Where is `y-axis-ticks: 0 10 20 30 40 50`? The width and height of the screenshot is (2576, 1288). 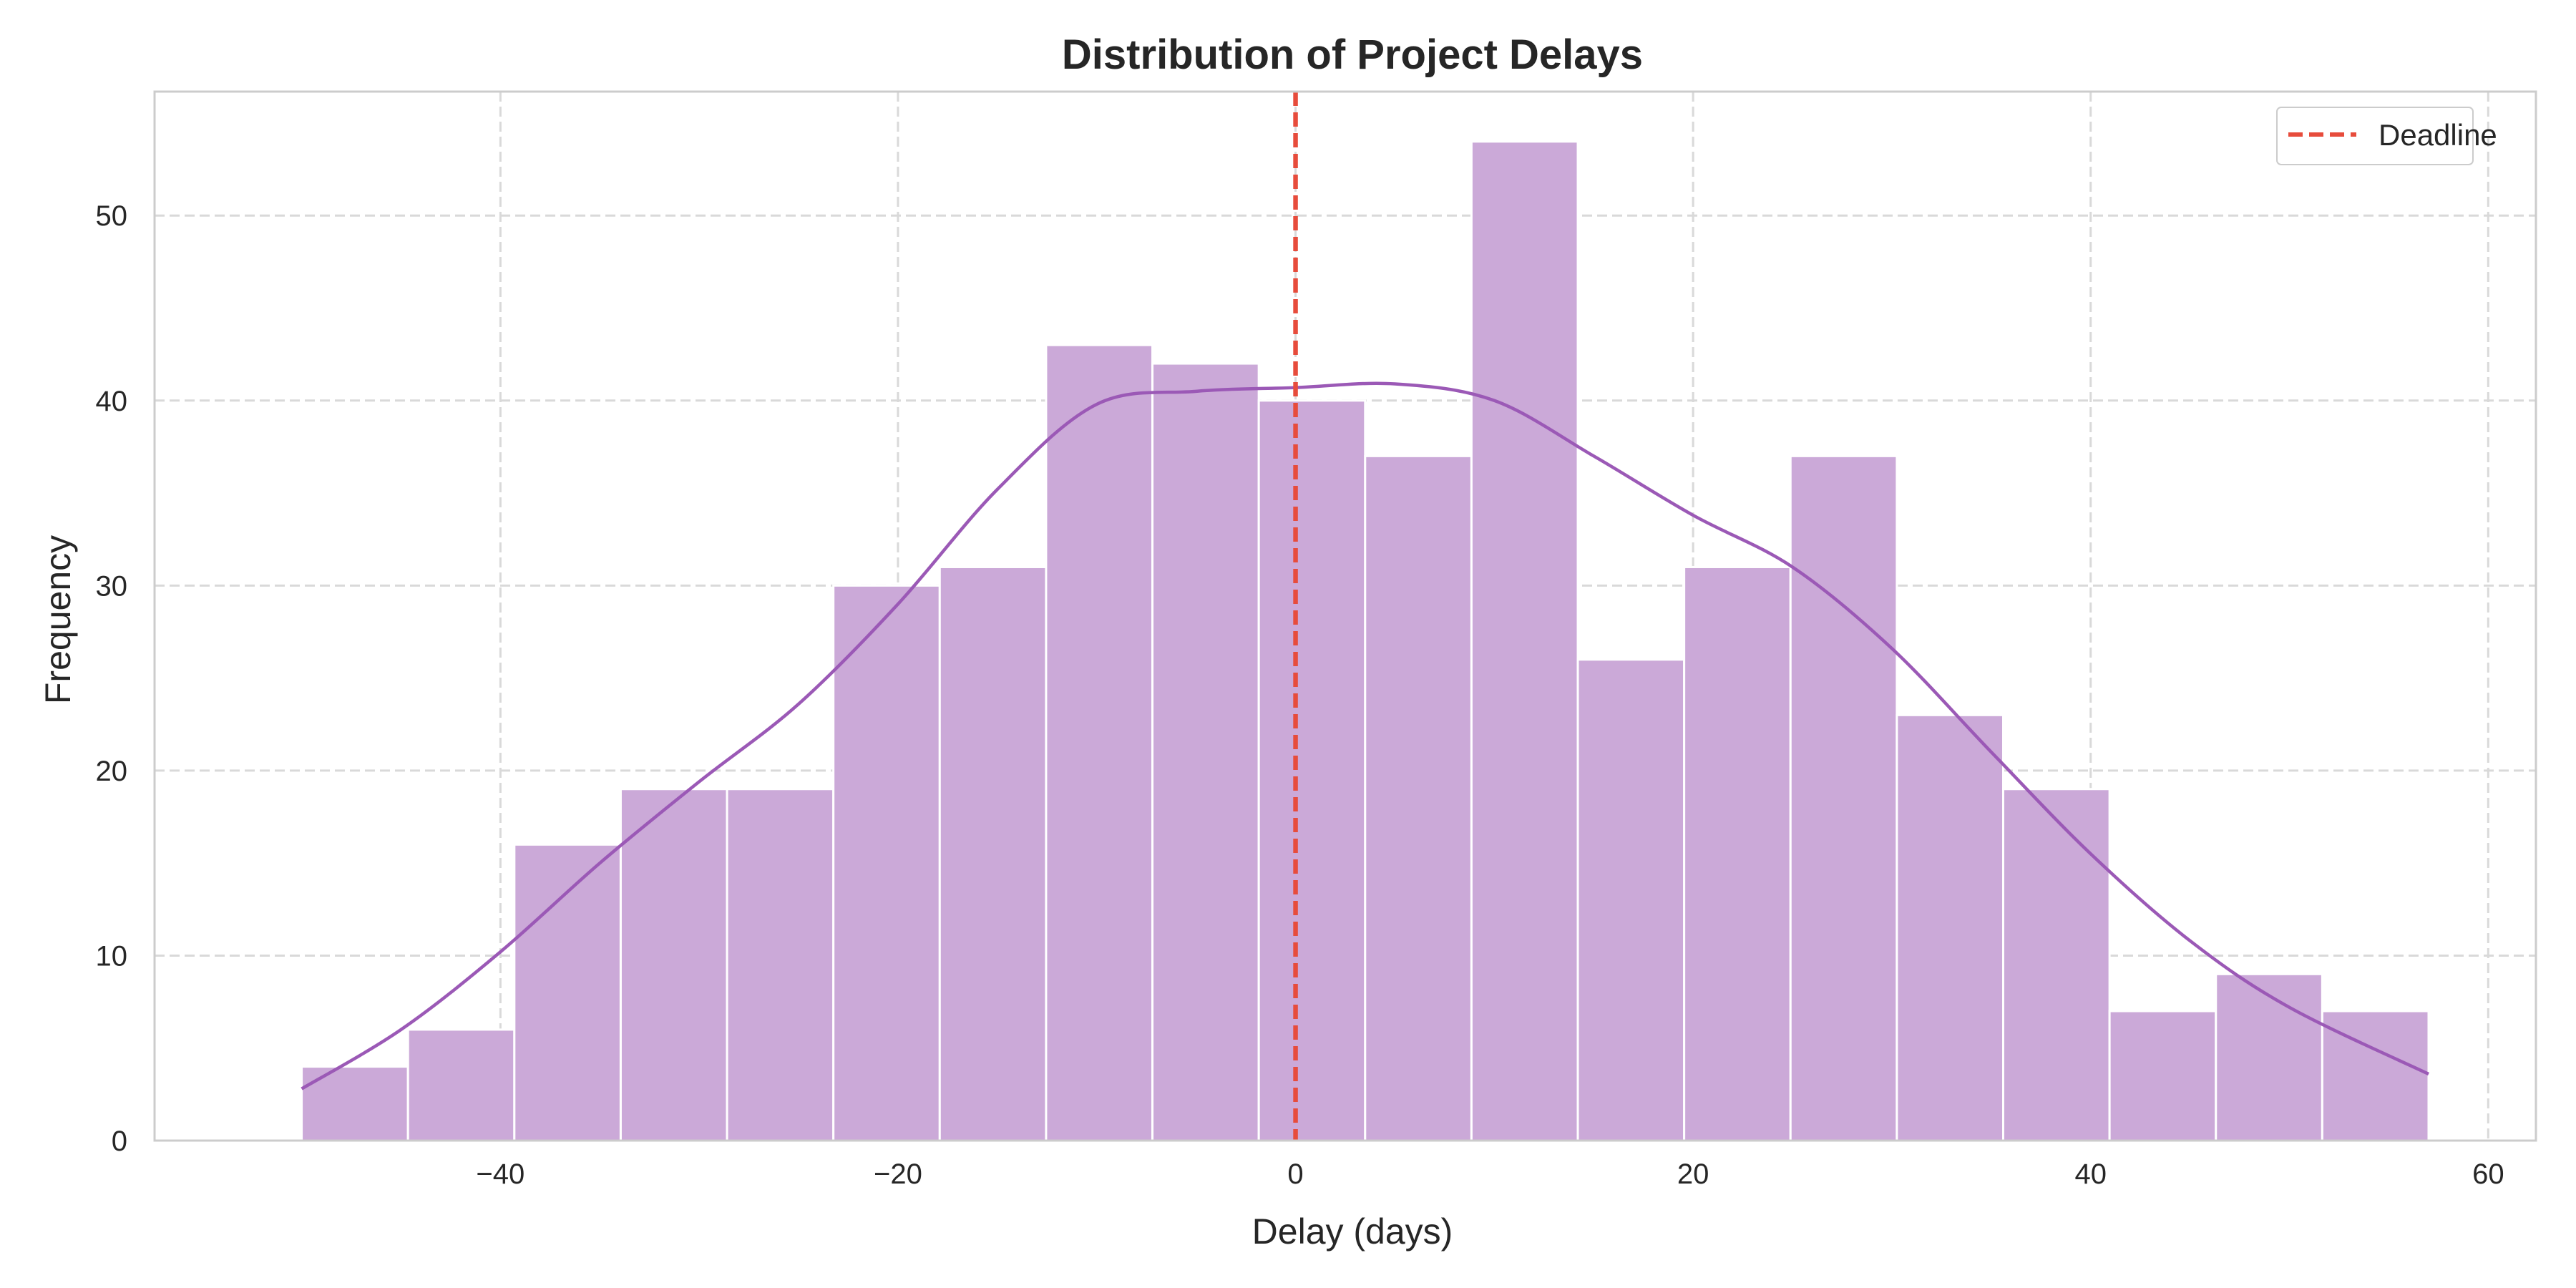
y-axis-ticks: 0 10 20 30 40 50 is located at coordinates (112, 678).